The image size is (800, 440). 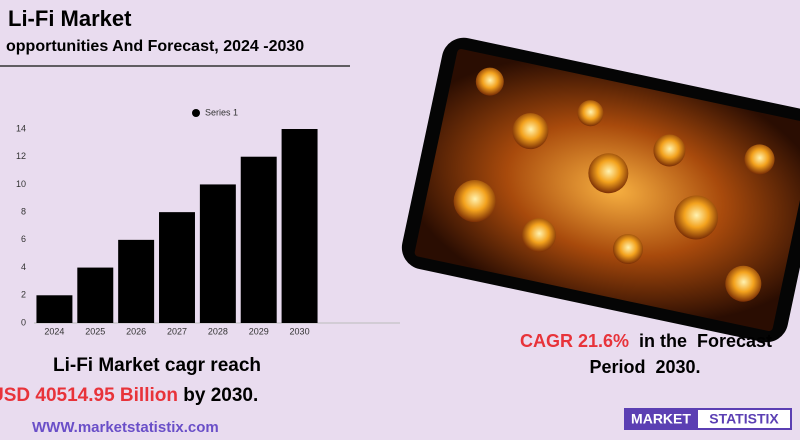 What do you see at coordinates (21, 156) in the screenshot?
I see `y-tick-label: 12` at bounding box center [21, 156].